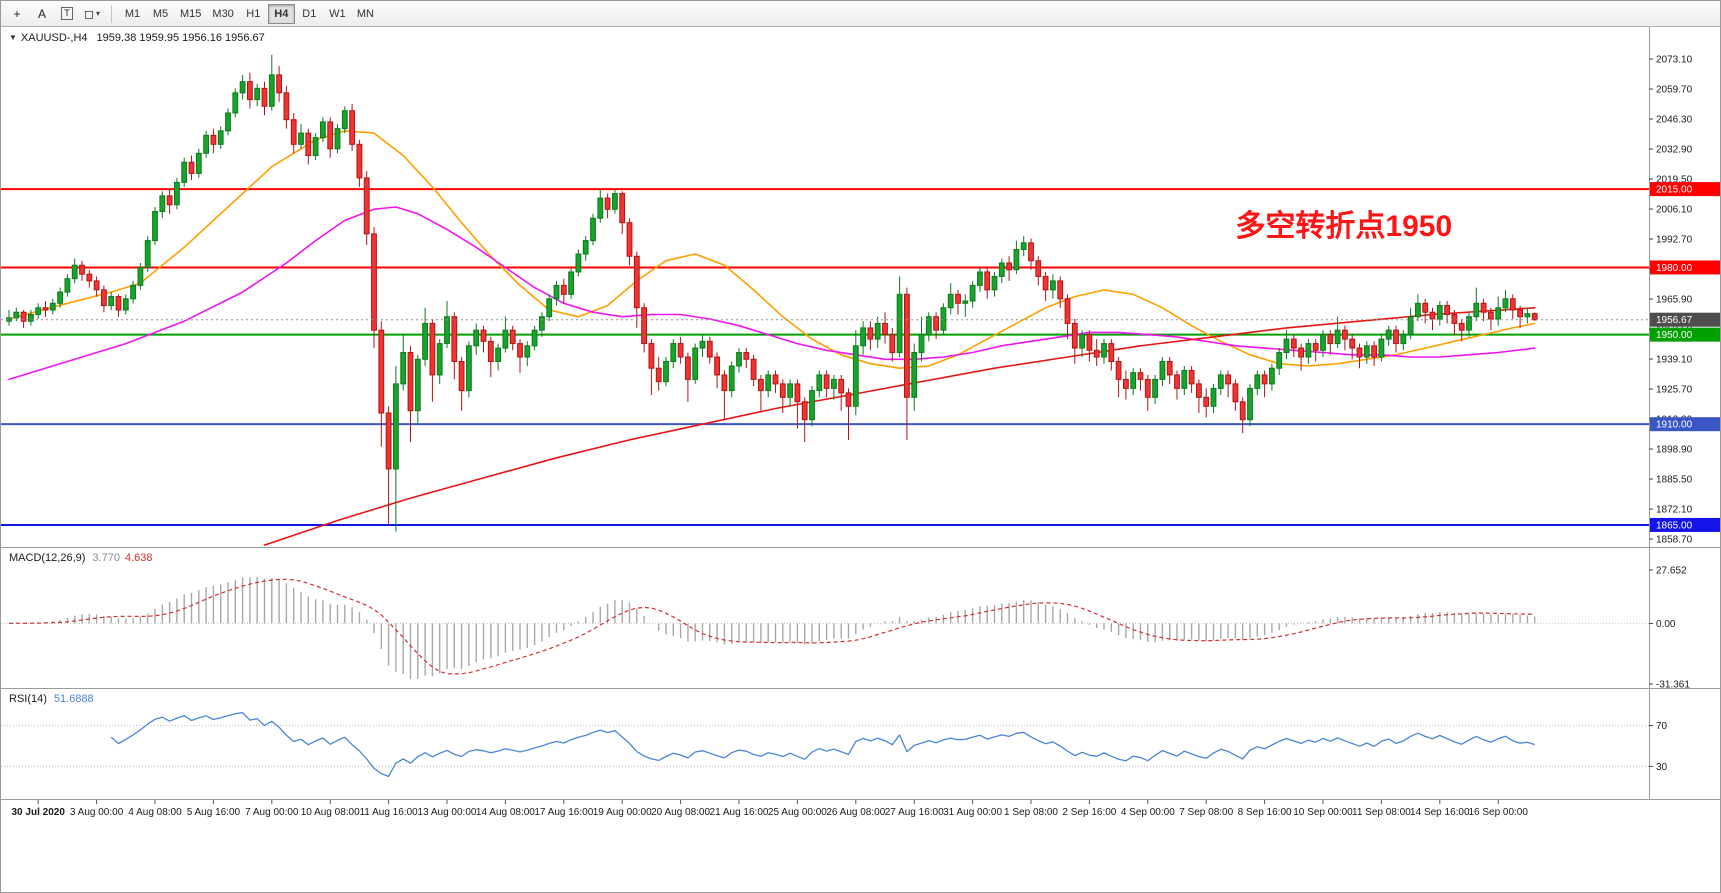  I want to click on chart-symbol: XAUUSD-,H4, so click(54, 38).